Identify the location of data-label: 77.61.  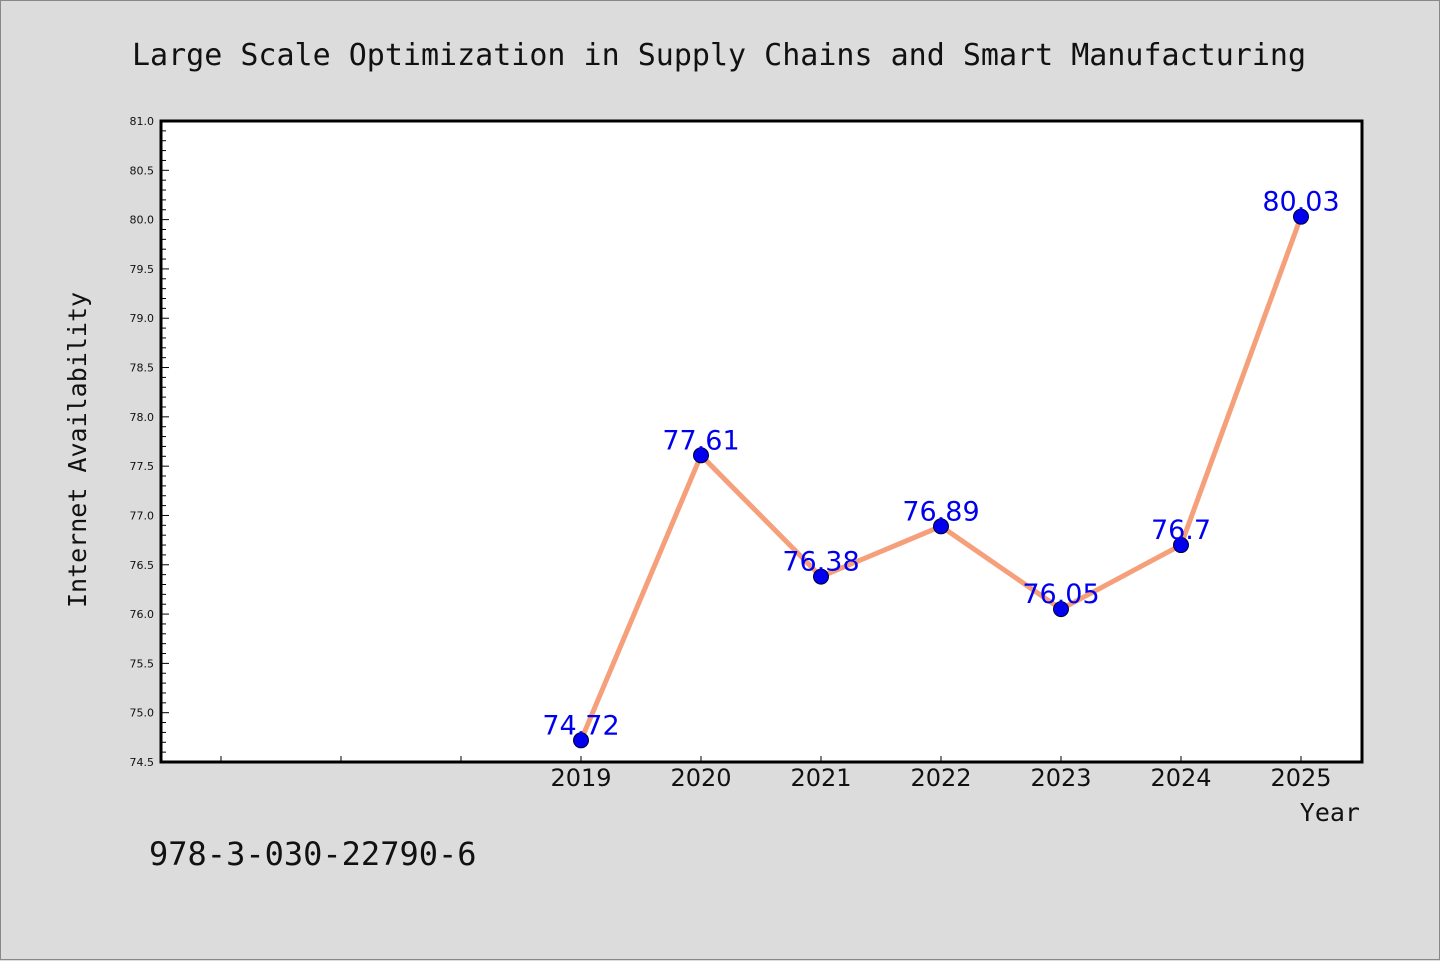
(700, 440).